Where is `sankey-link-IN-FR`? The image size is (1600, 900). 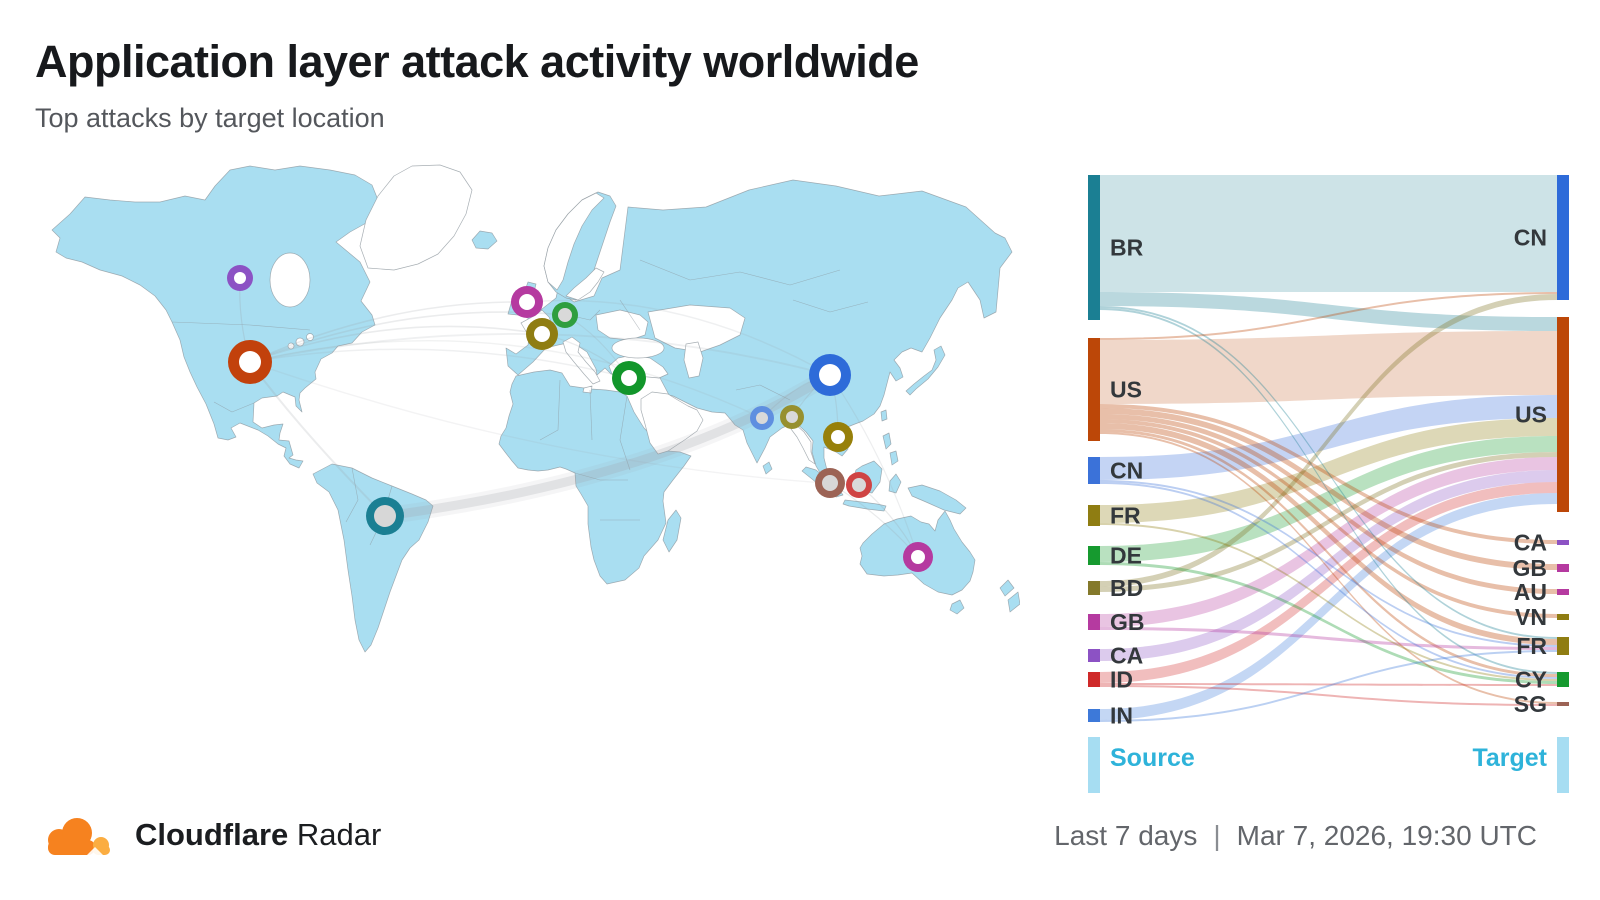
sankey-link-IN-FR is located at coordinates (1328, 686).